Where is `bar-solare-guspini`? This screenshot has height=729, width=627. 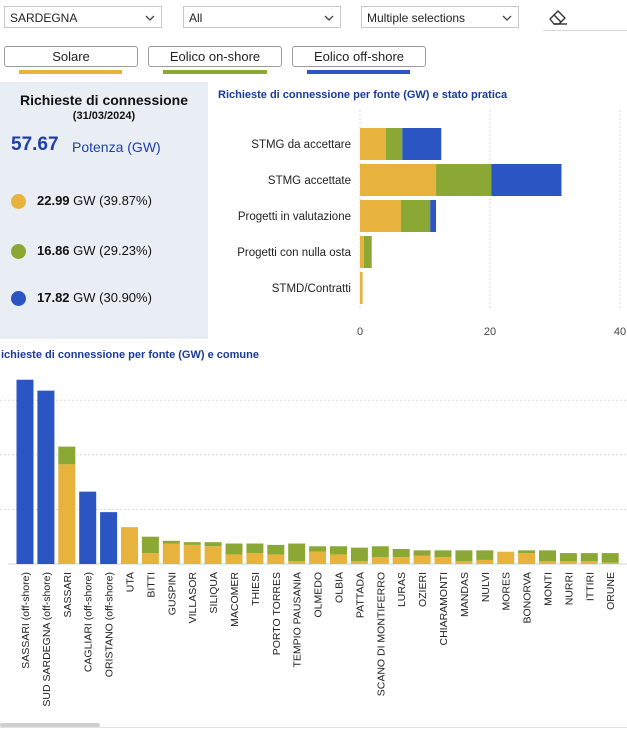 bar-solare-guspini is located at coordinates (171, 553).